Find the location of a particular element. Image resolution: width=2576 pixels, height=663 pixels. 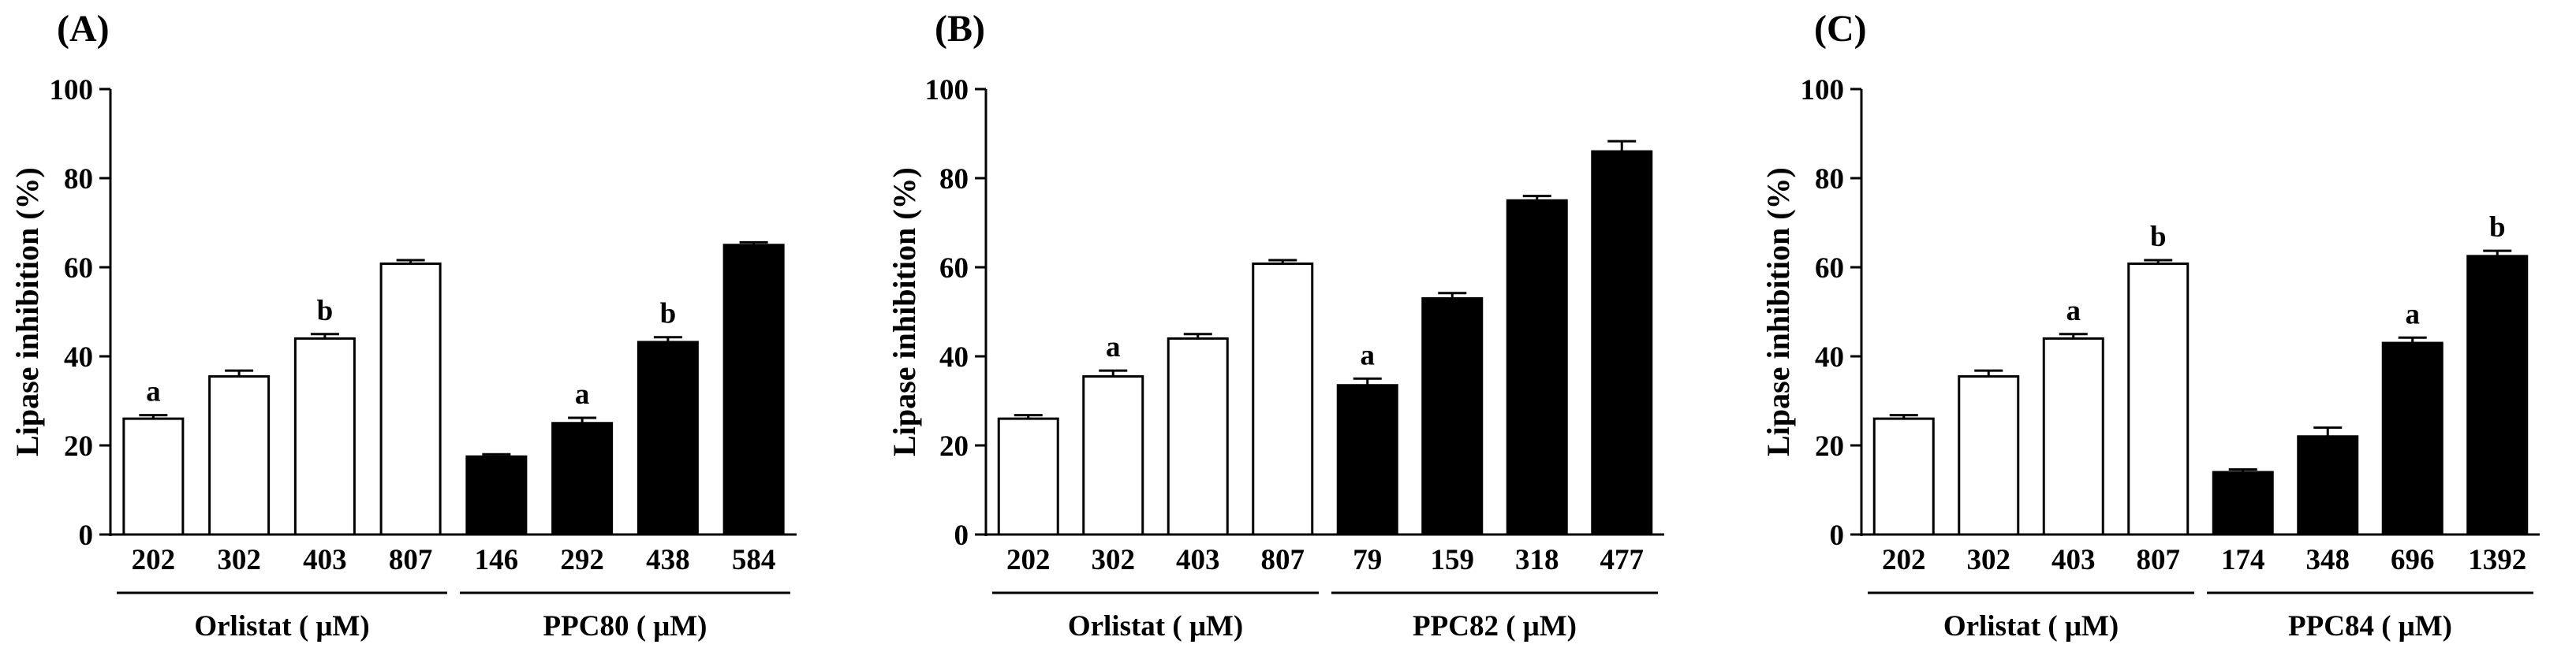

x-tick-label: 292 is located at coordinates (582, 560).